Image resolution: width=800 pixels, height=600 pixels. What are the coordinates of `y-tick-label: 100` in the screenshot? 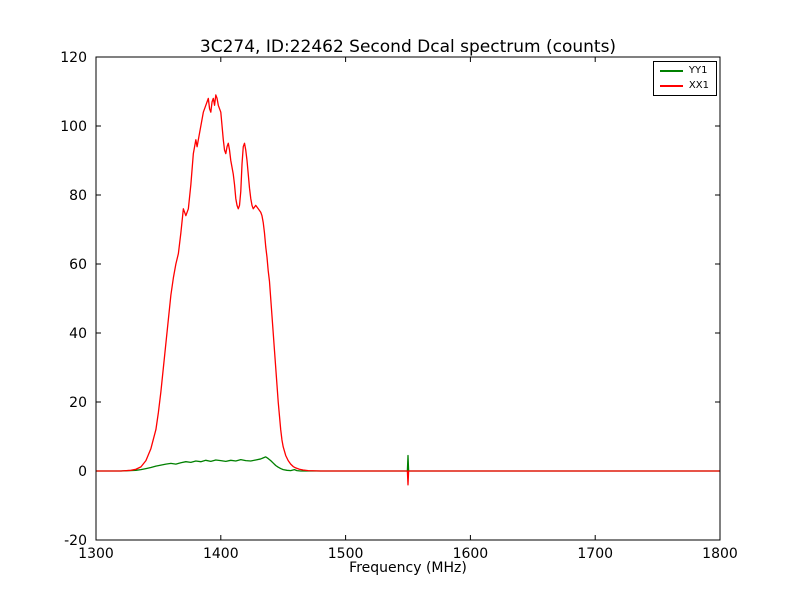 It's located at (73, 127).